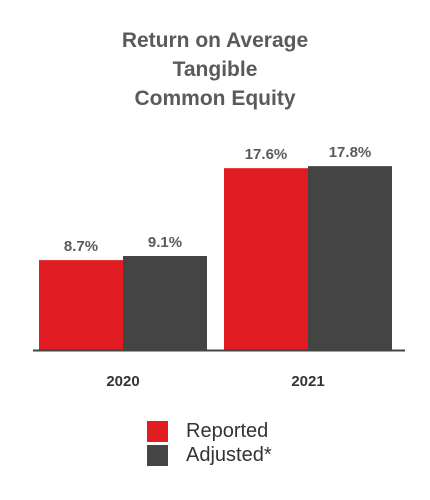  I want to click on legend-label-reported: Reported, so click(227, 431).